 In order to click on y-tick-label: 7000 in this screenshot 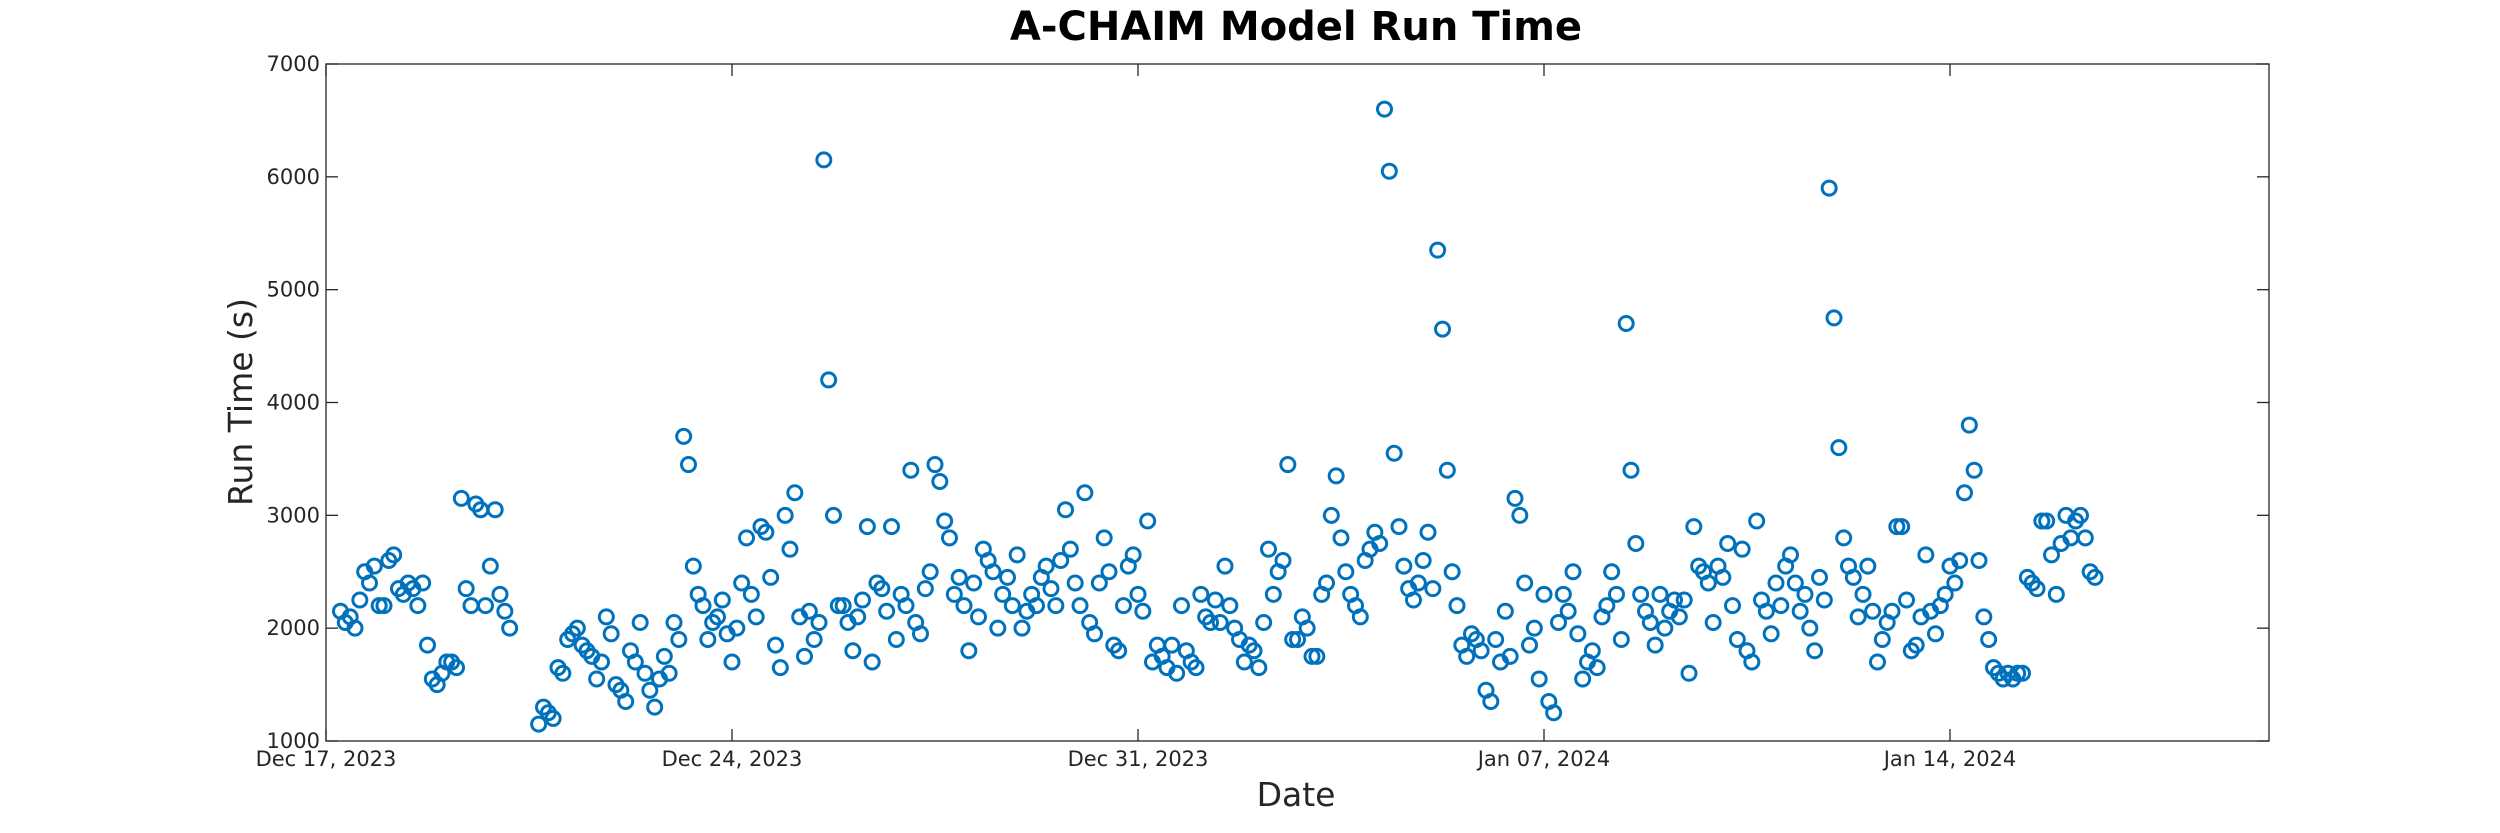, I will do `click(293, 64)`.